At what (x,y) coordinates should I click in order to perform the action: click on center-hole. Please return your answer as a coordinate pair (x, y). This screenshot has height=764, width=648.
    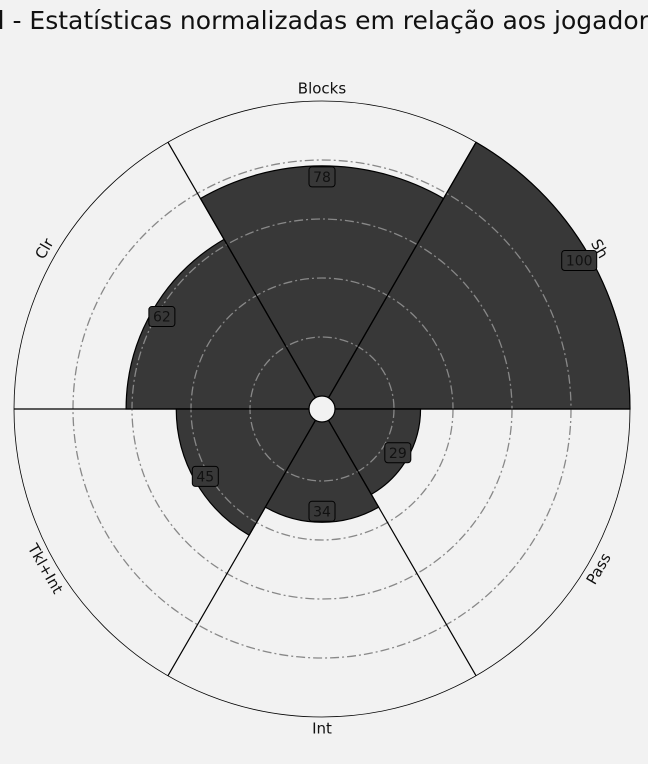
    Looking at the image, I should click on (322, 409).